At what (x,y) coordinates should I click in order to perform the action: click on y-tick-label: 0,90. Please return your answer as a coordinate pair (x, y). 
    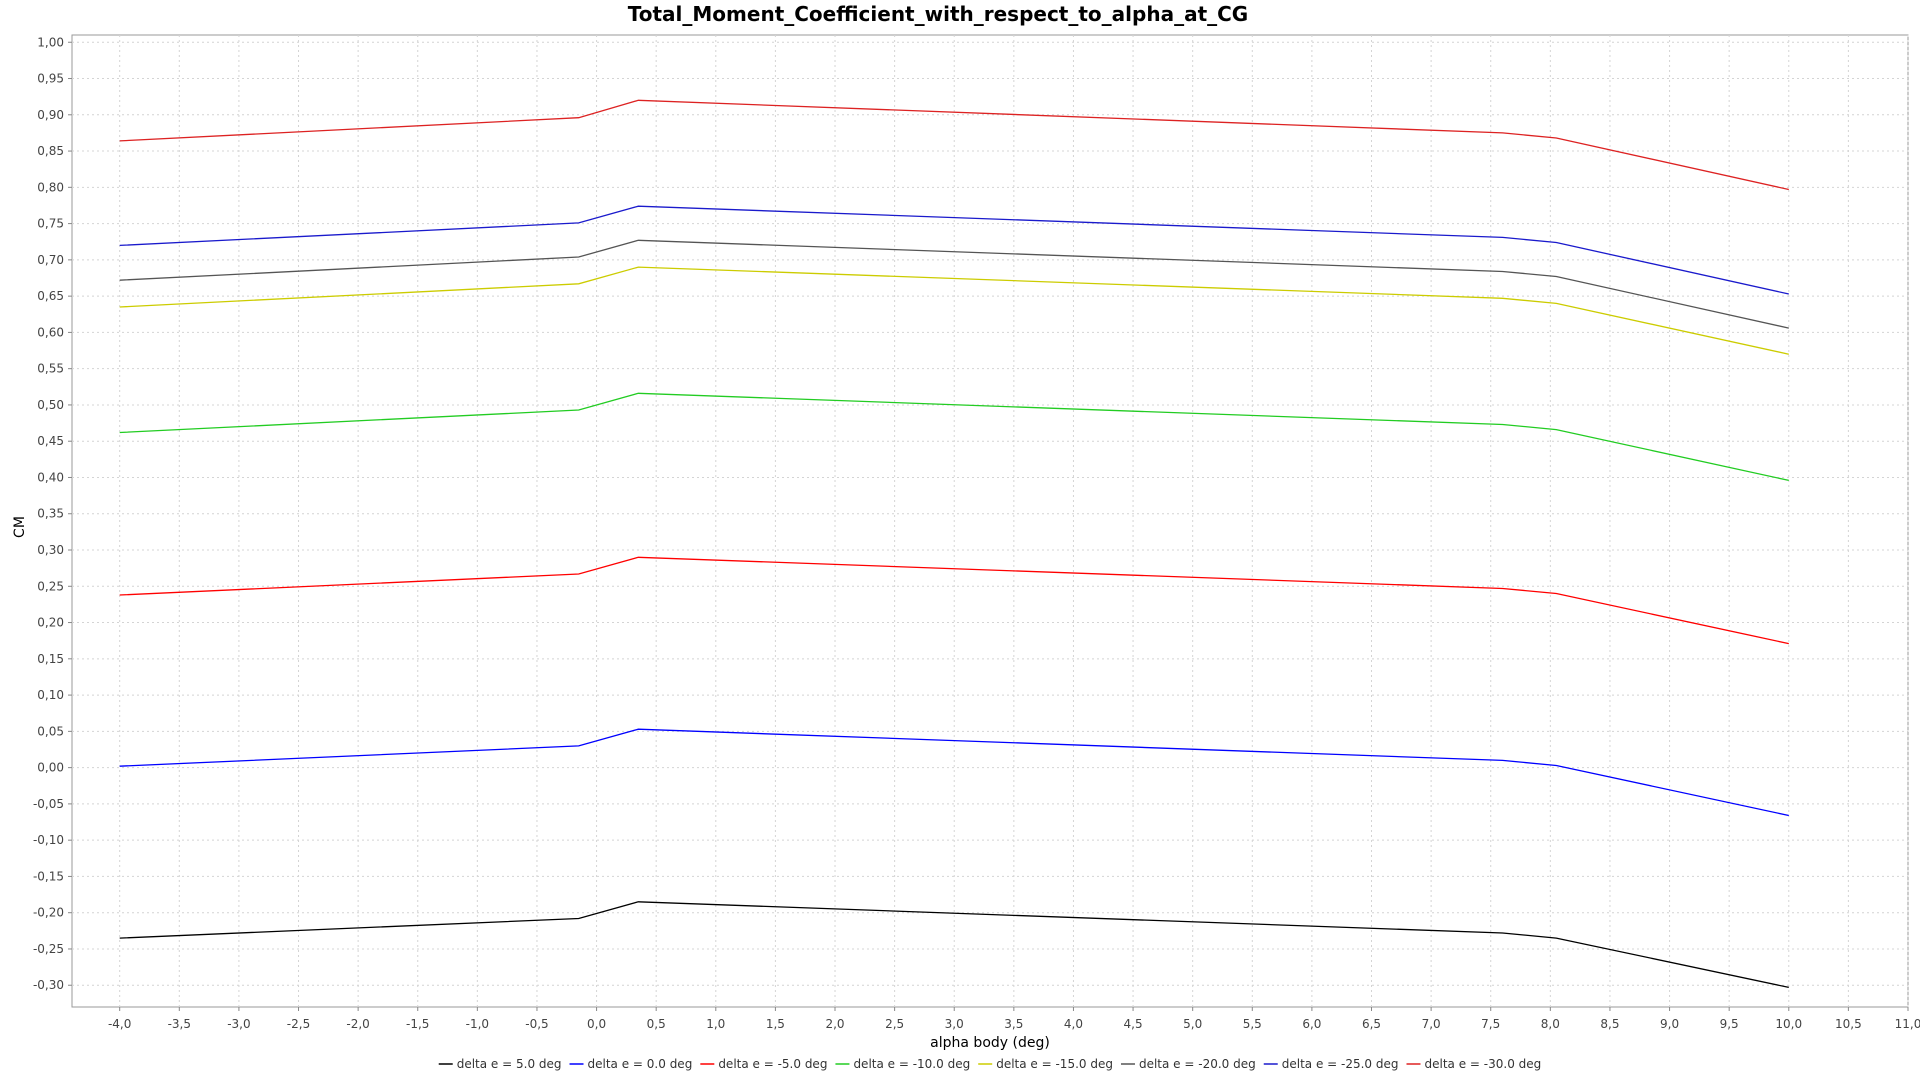
    Looking at the image, I should click on (50, 115).